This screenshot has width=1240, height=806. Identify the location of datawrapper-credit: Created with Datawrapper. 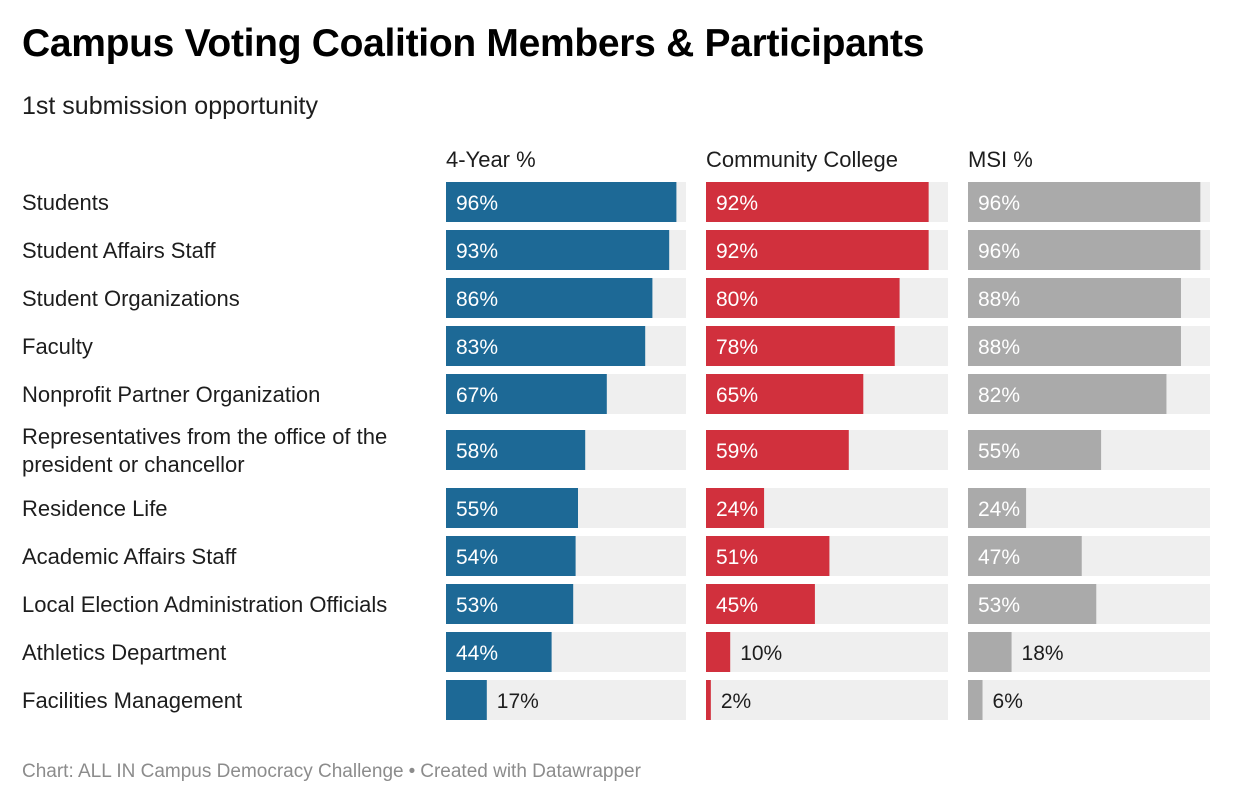
(530, 771).